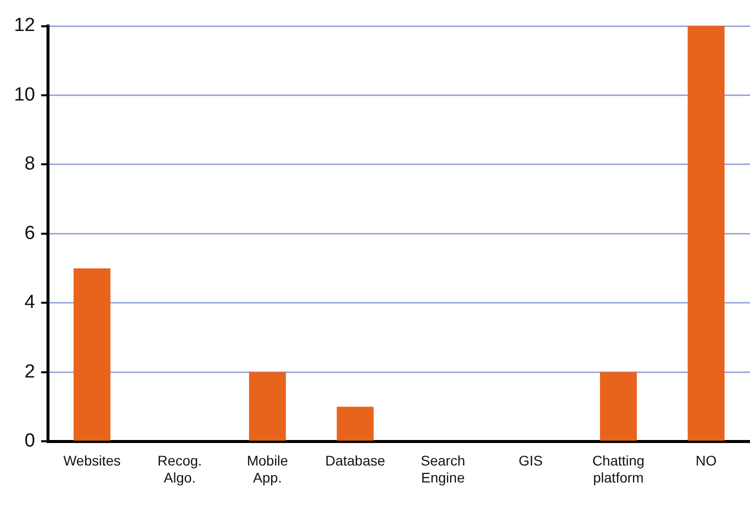  What do you see at coordinates (180, 469) in the screenshot?
I see `x-tick-label: Recog. Algo.` at bounding box center [180, 469].